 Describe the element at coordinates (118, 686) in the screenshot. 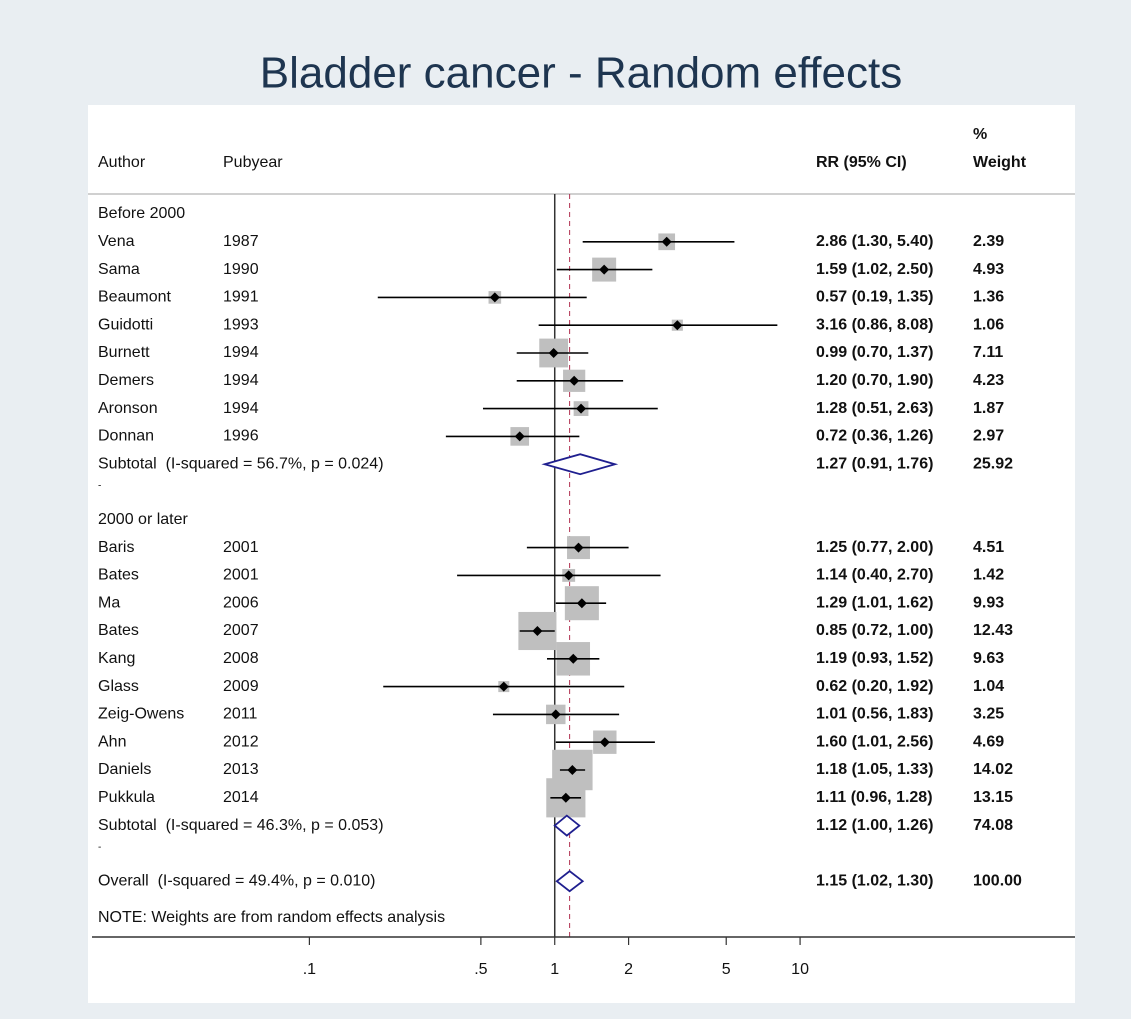

I see `author: Glass` at that location.